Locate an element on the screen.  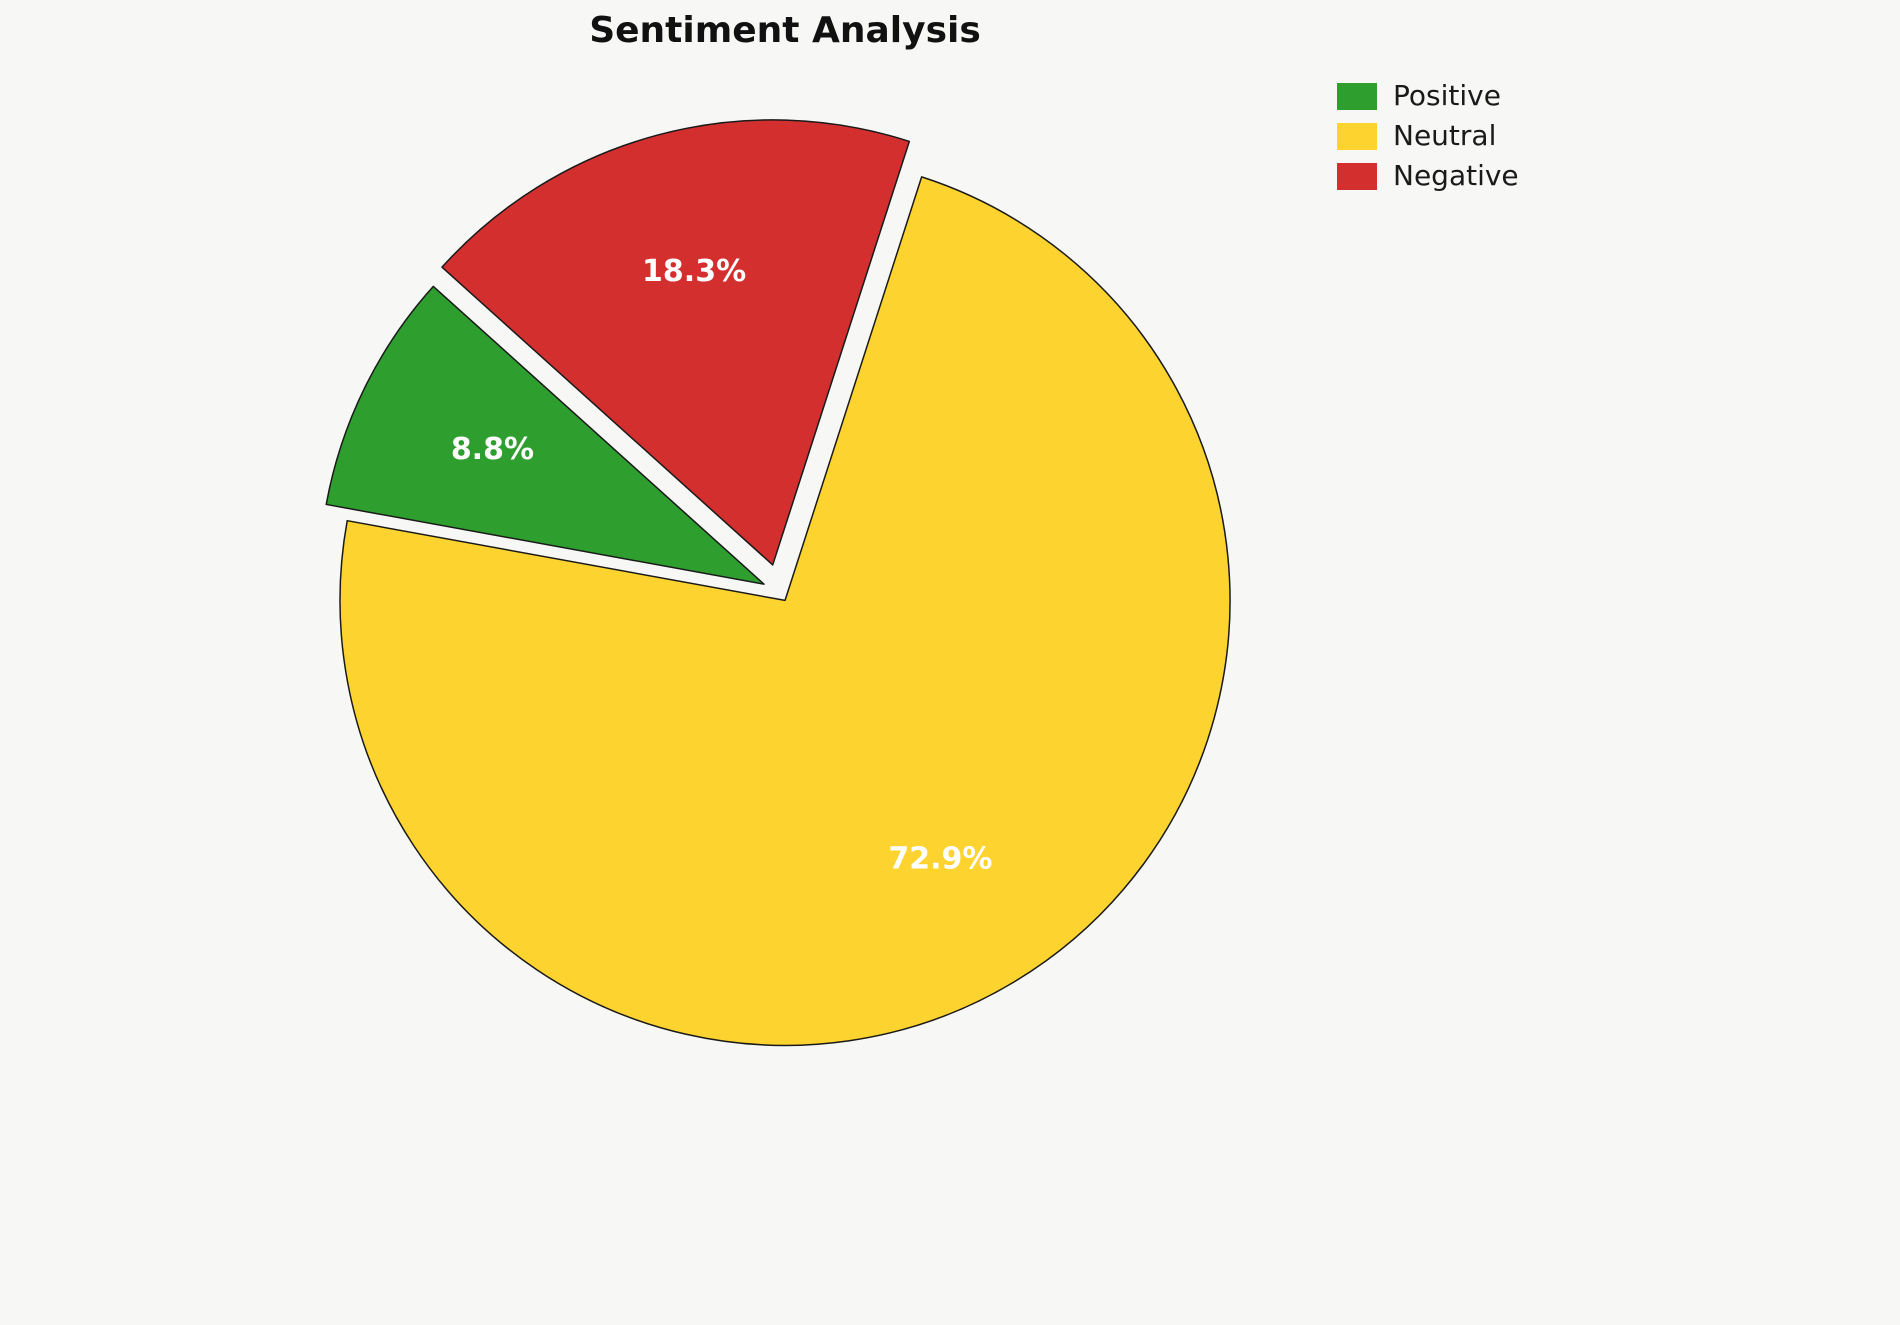
legend-swatch-neutral is located at coordinates (1357, 136).